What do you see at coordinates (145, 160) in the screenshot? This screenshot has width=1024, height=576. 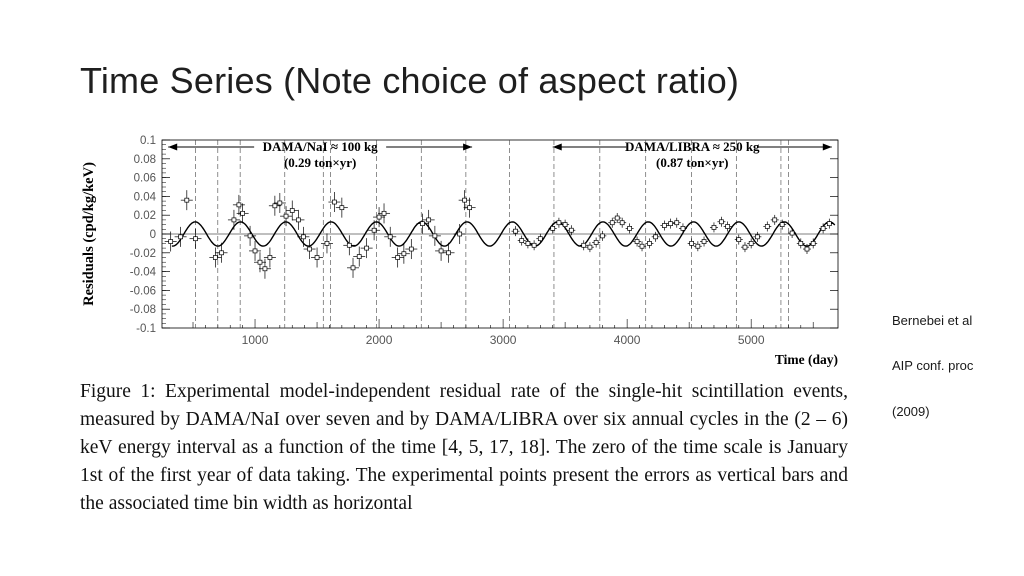 I see `y-tick-label: 0.08` at bounding box center [145, 160].